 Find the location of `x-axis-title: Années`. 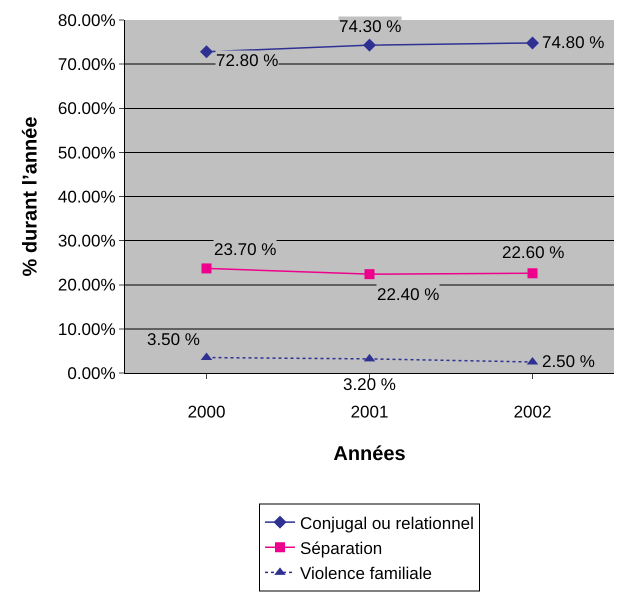

x-axis-title: Années is located at coordinates (369, 453).